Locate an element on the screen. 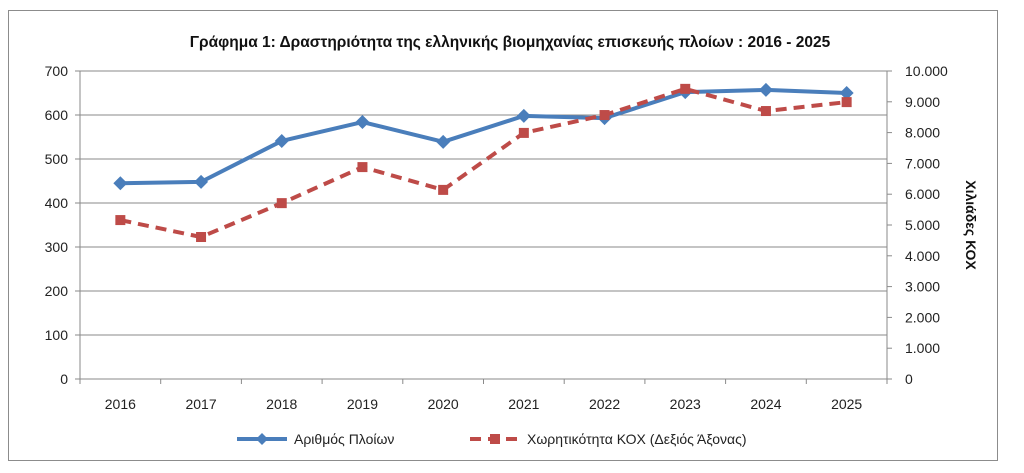 Image resolution: width=1024 pixels, height=473 pixels. x-tick-label: 2021 is located at coordinates (523, 404).